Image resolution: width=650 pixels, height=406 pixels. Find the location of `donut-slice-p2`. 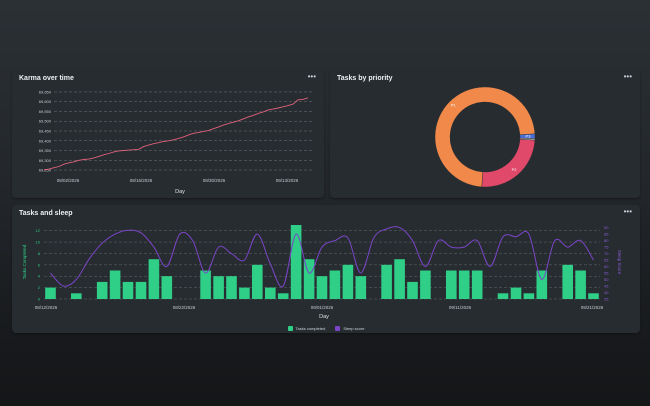

donut-slice-p2 is located at coordinates (508, 163).